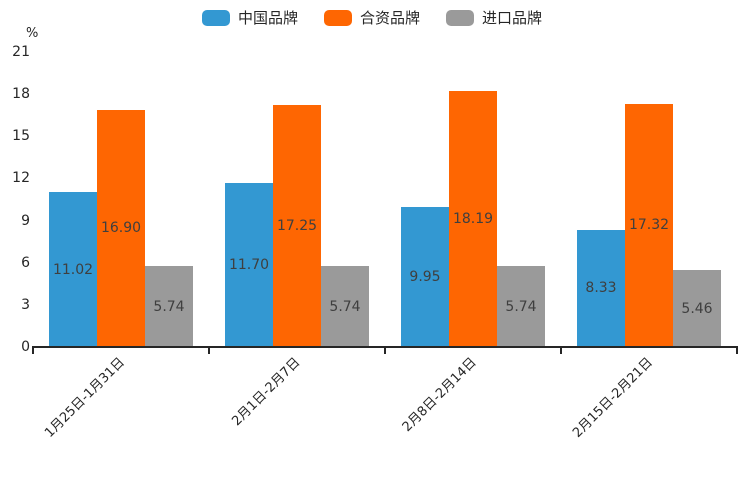  I want to click on legend-item-joint-venture-brand: 合资品牌, so click(371, 17).